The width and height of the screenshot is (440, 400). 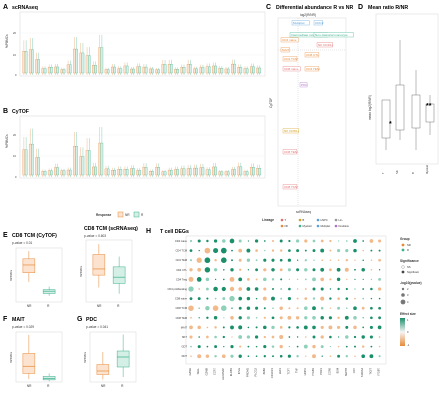 What do you see at coordinates (313, 69) in the screenshot?
I see `c-label: CD4 TEM` at bounding box center [313, 69].